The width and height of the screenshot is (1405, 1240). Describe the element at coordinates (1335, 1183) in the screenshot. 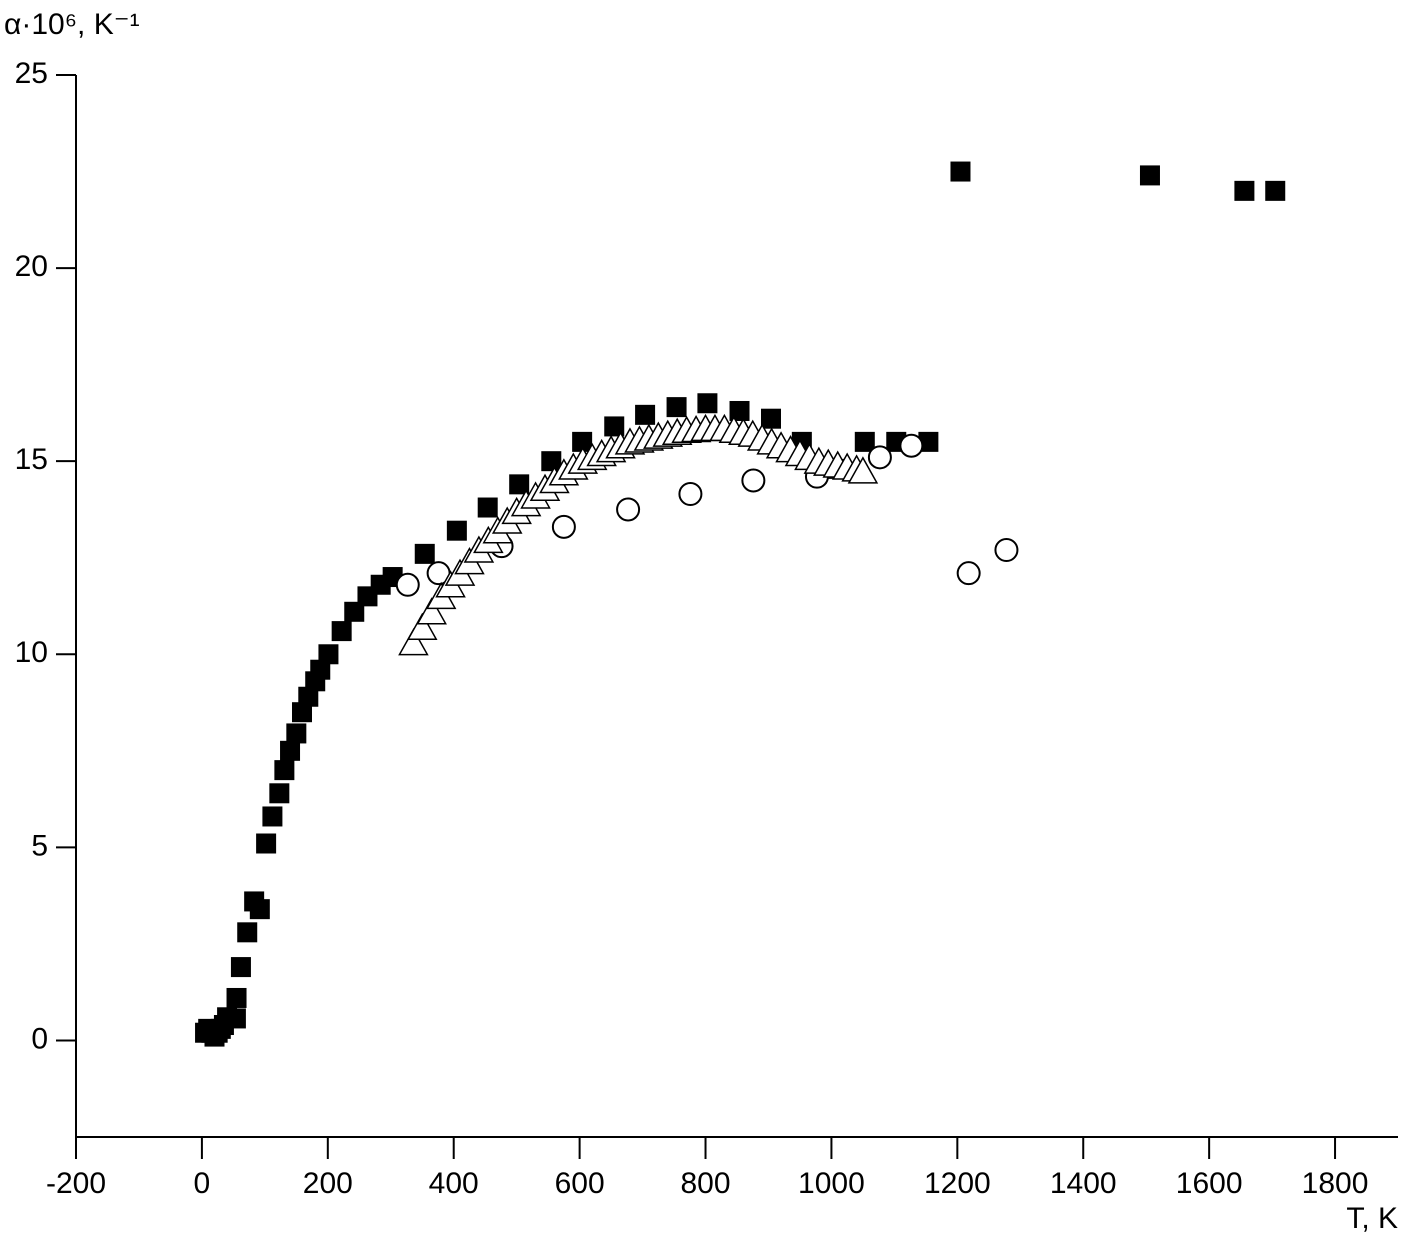

I see `x-tick-label: 1800` at that location.